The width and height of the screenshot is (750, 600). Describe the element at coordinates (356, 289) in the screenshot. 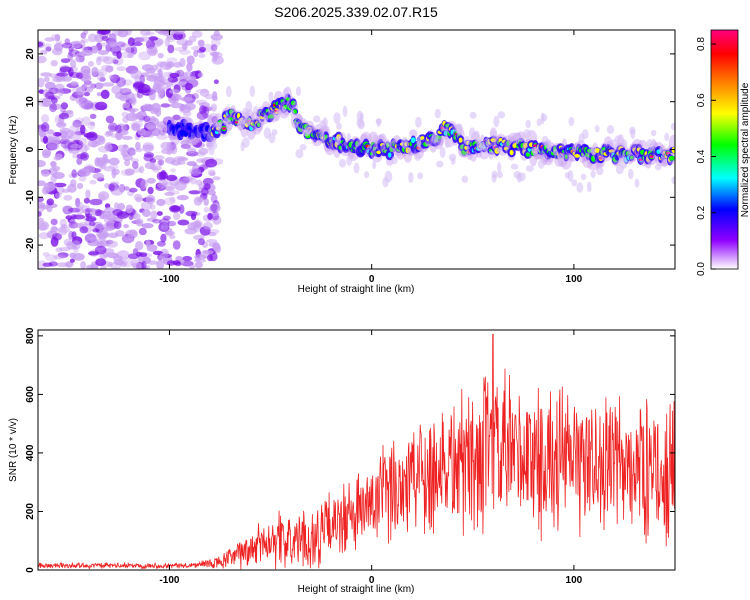

I see `spectrogram-x-label: Height of straight line (km)` at that location.